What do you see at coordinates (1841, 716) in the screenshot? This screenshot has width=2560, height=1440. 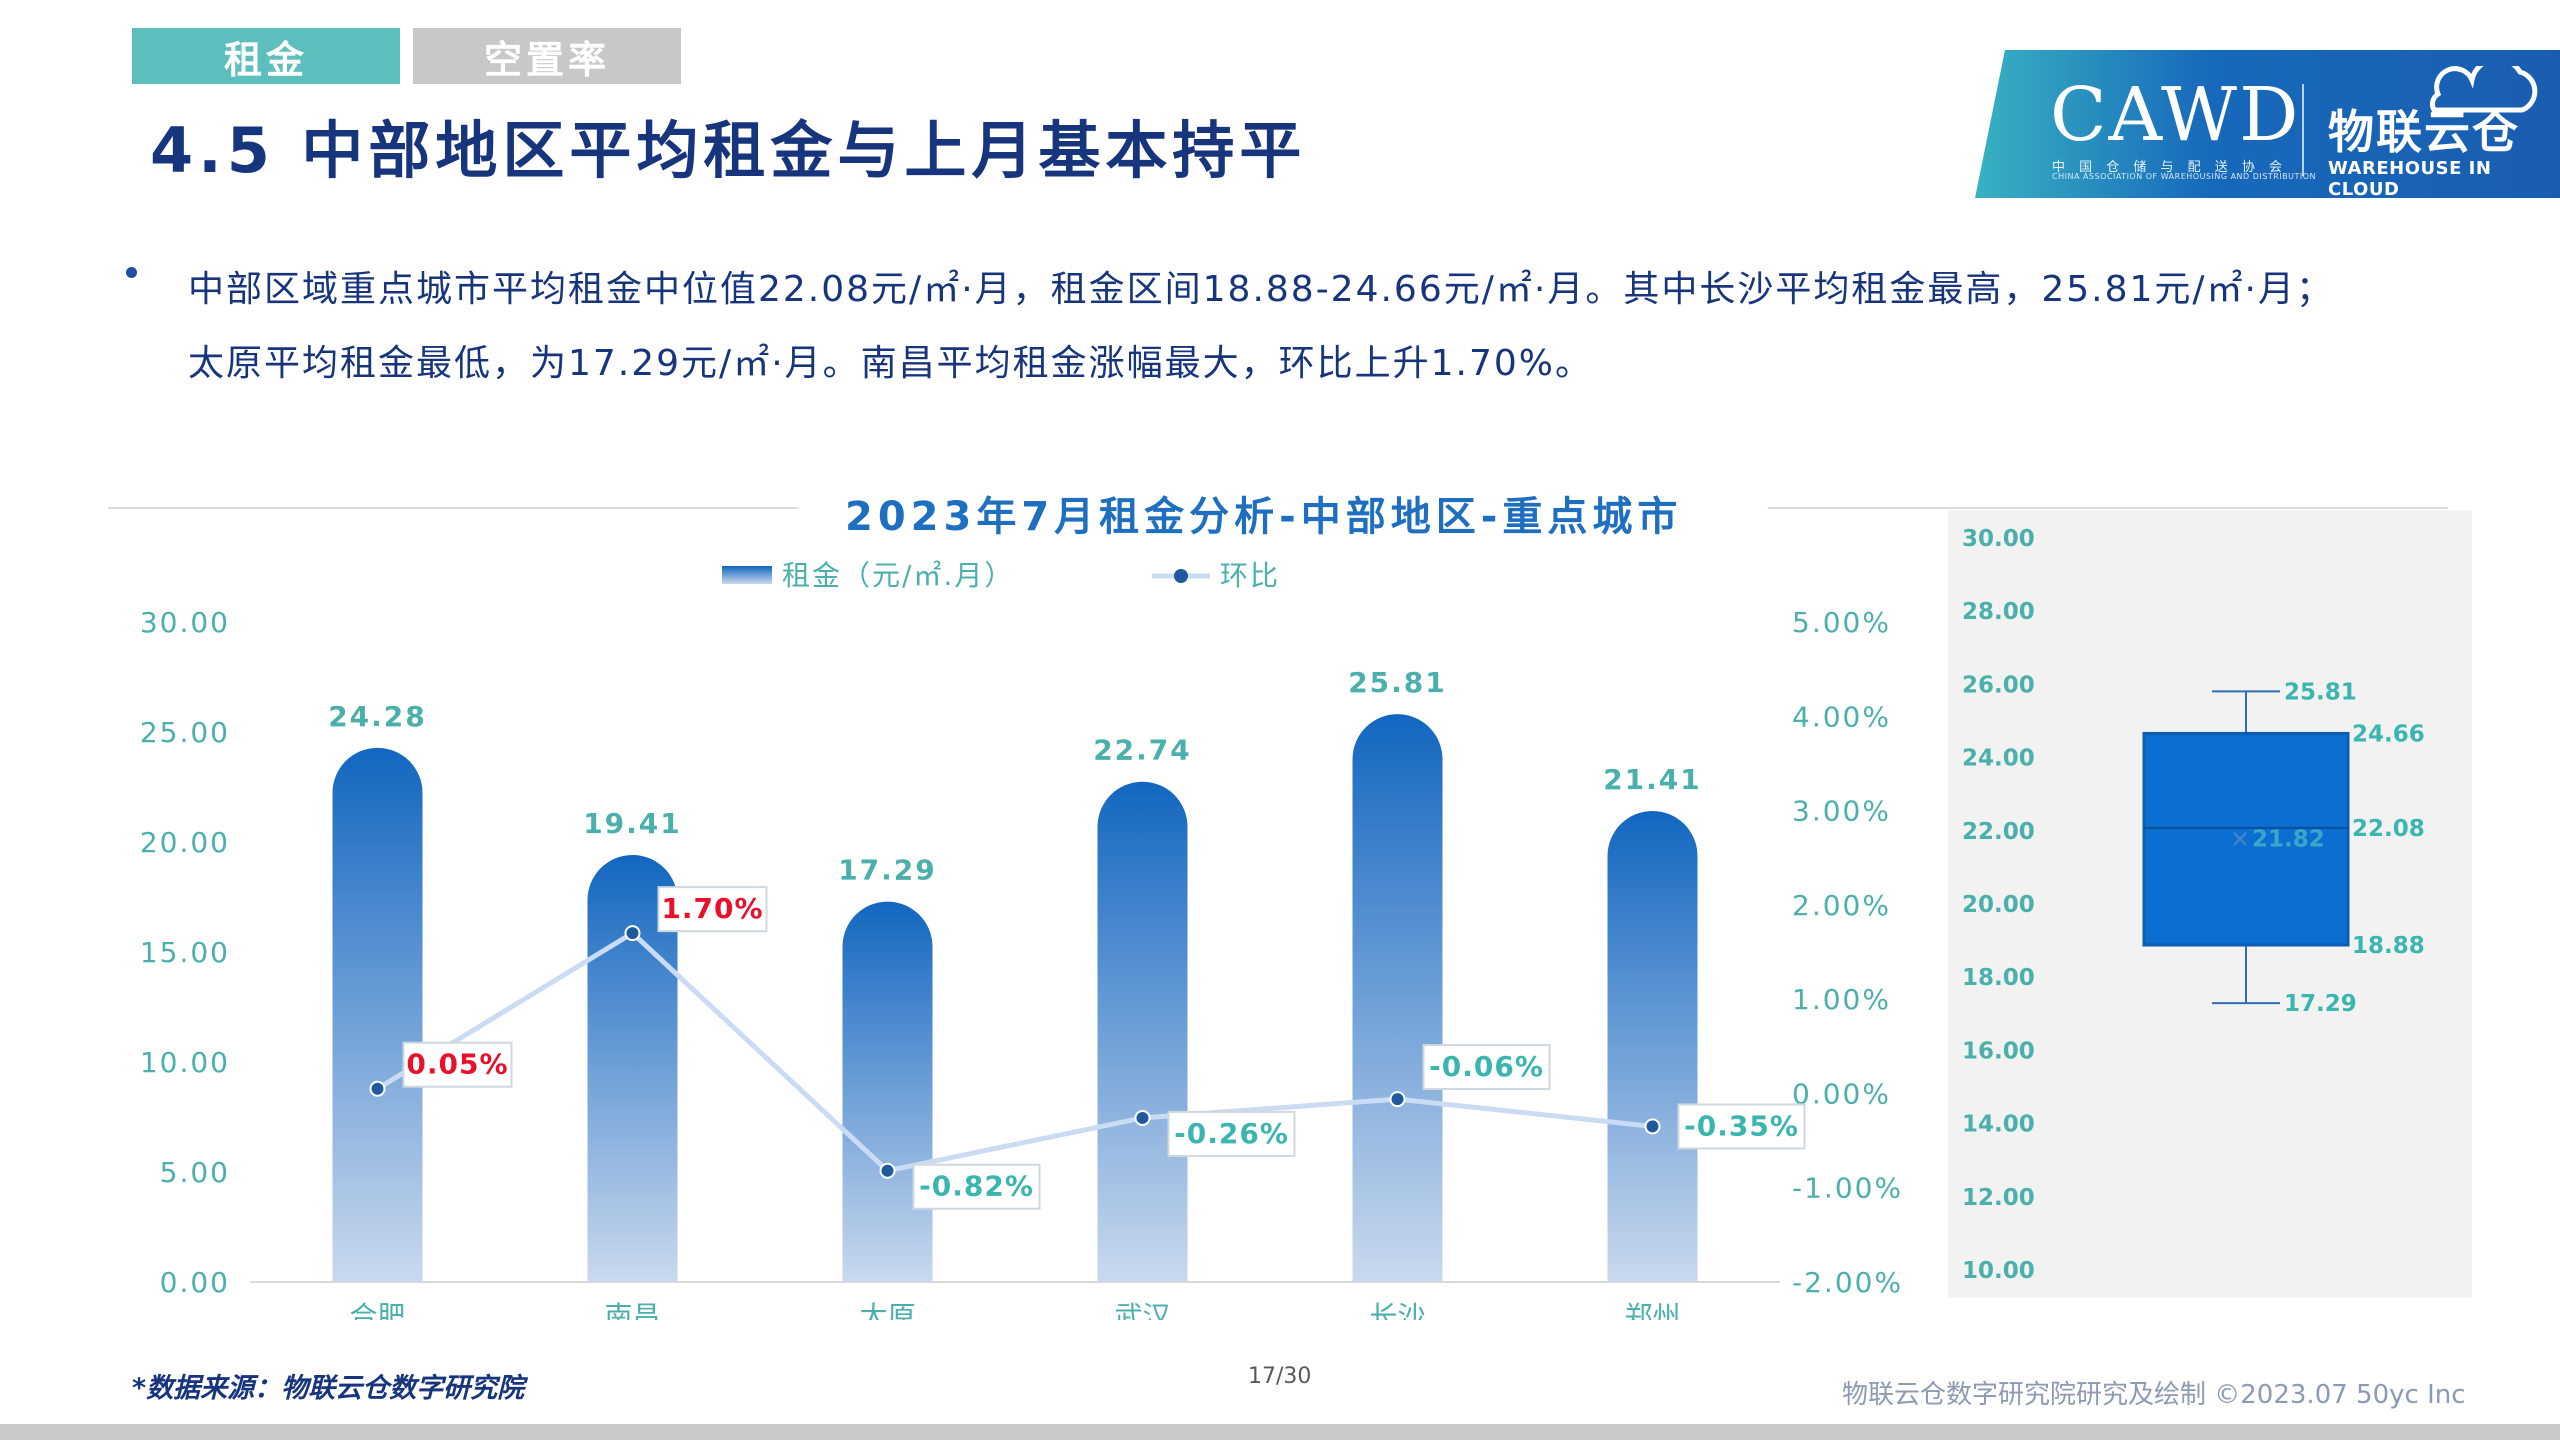 I see `y-right-tick-label: 4.00%` at bounding box center [1841, 716].